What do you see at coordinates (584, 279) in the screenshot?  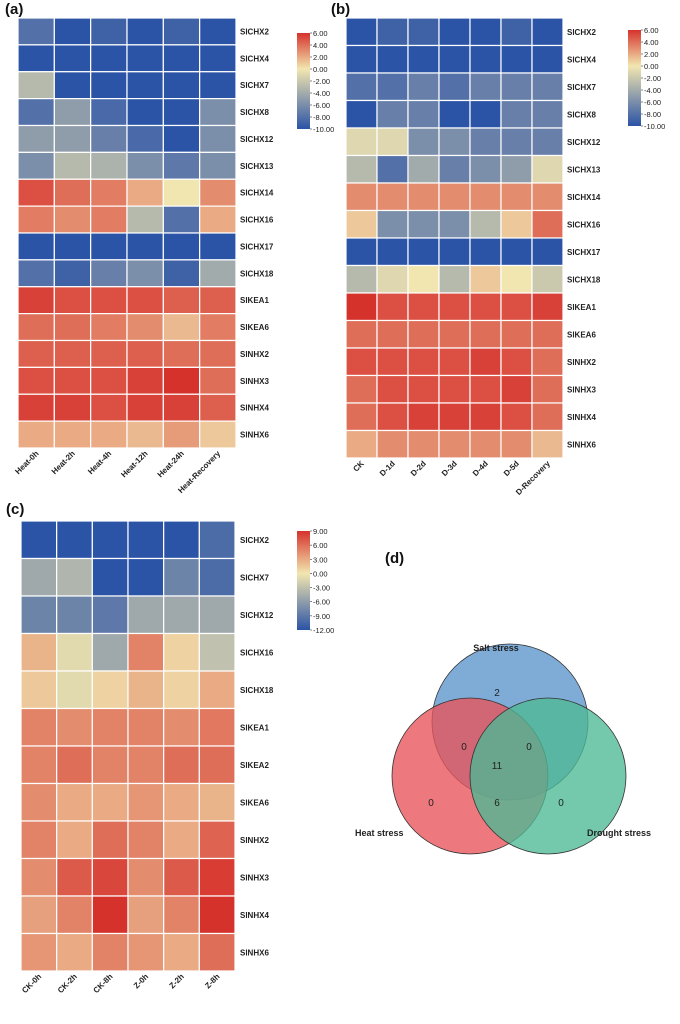 I see `row-label: SlCHX18` at bounding box center [584, 279].